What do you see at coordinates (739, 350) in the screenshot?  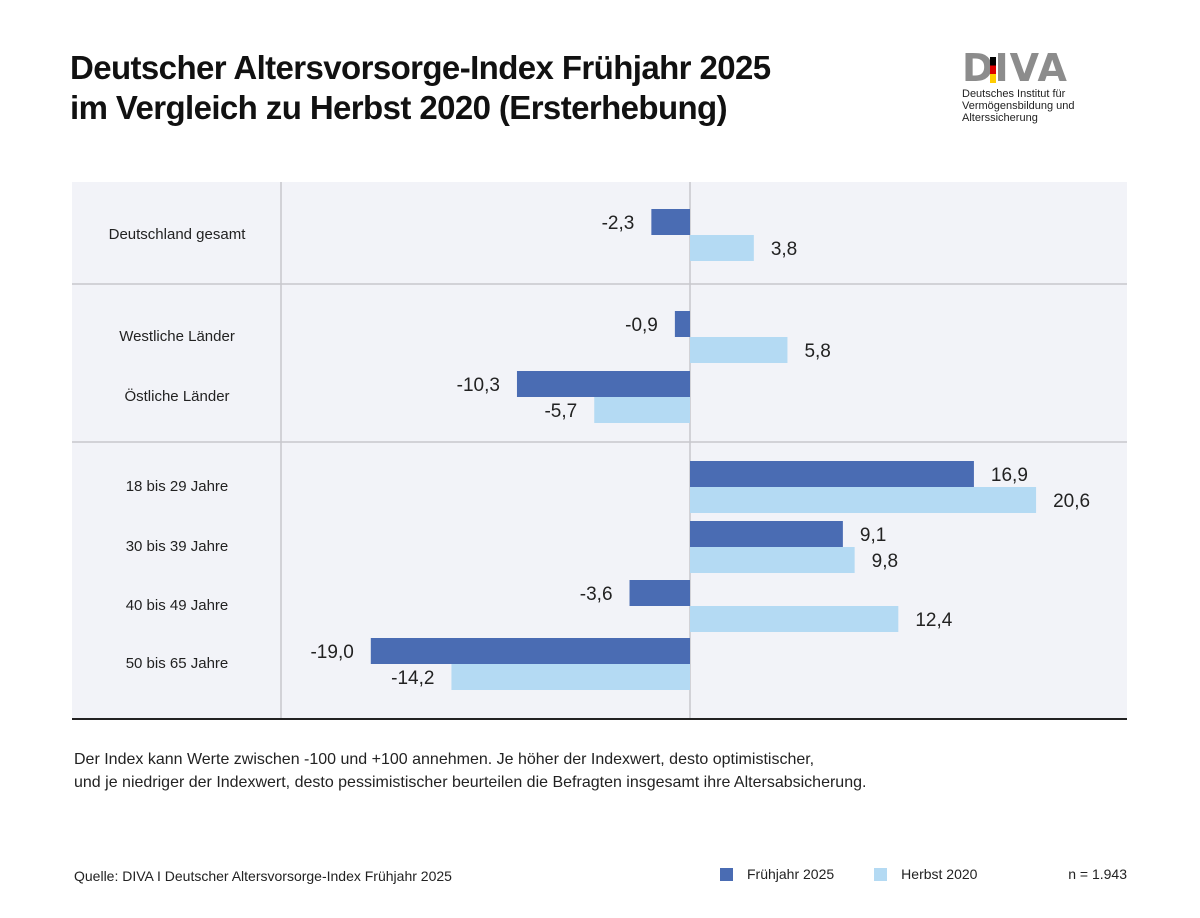 I see `bar-herbst-westliche-lander` at bounding box center [739, 350].